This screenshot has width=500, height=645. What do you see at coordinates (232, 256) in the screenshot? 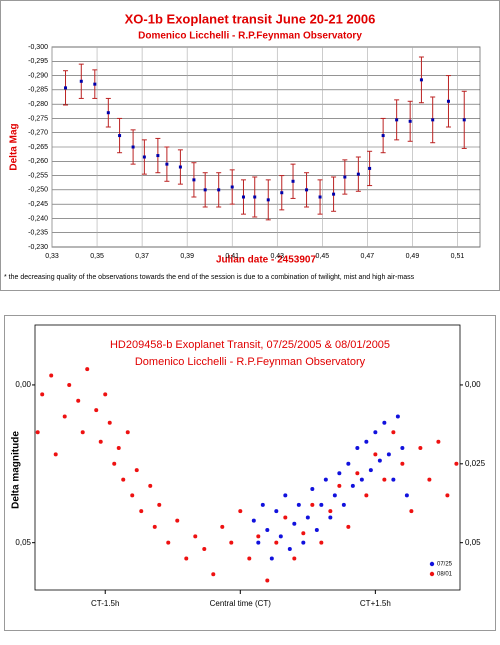
I see `x-tick-label: 0,41` at bounding box center [232, 256].